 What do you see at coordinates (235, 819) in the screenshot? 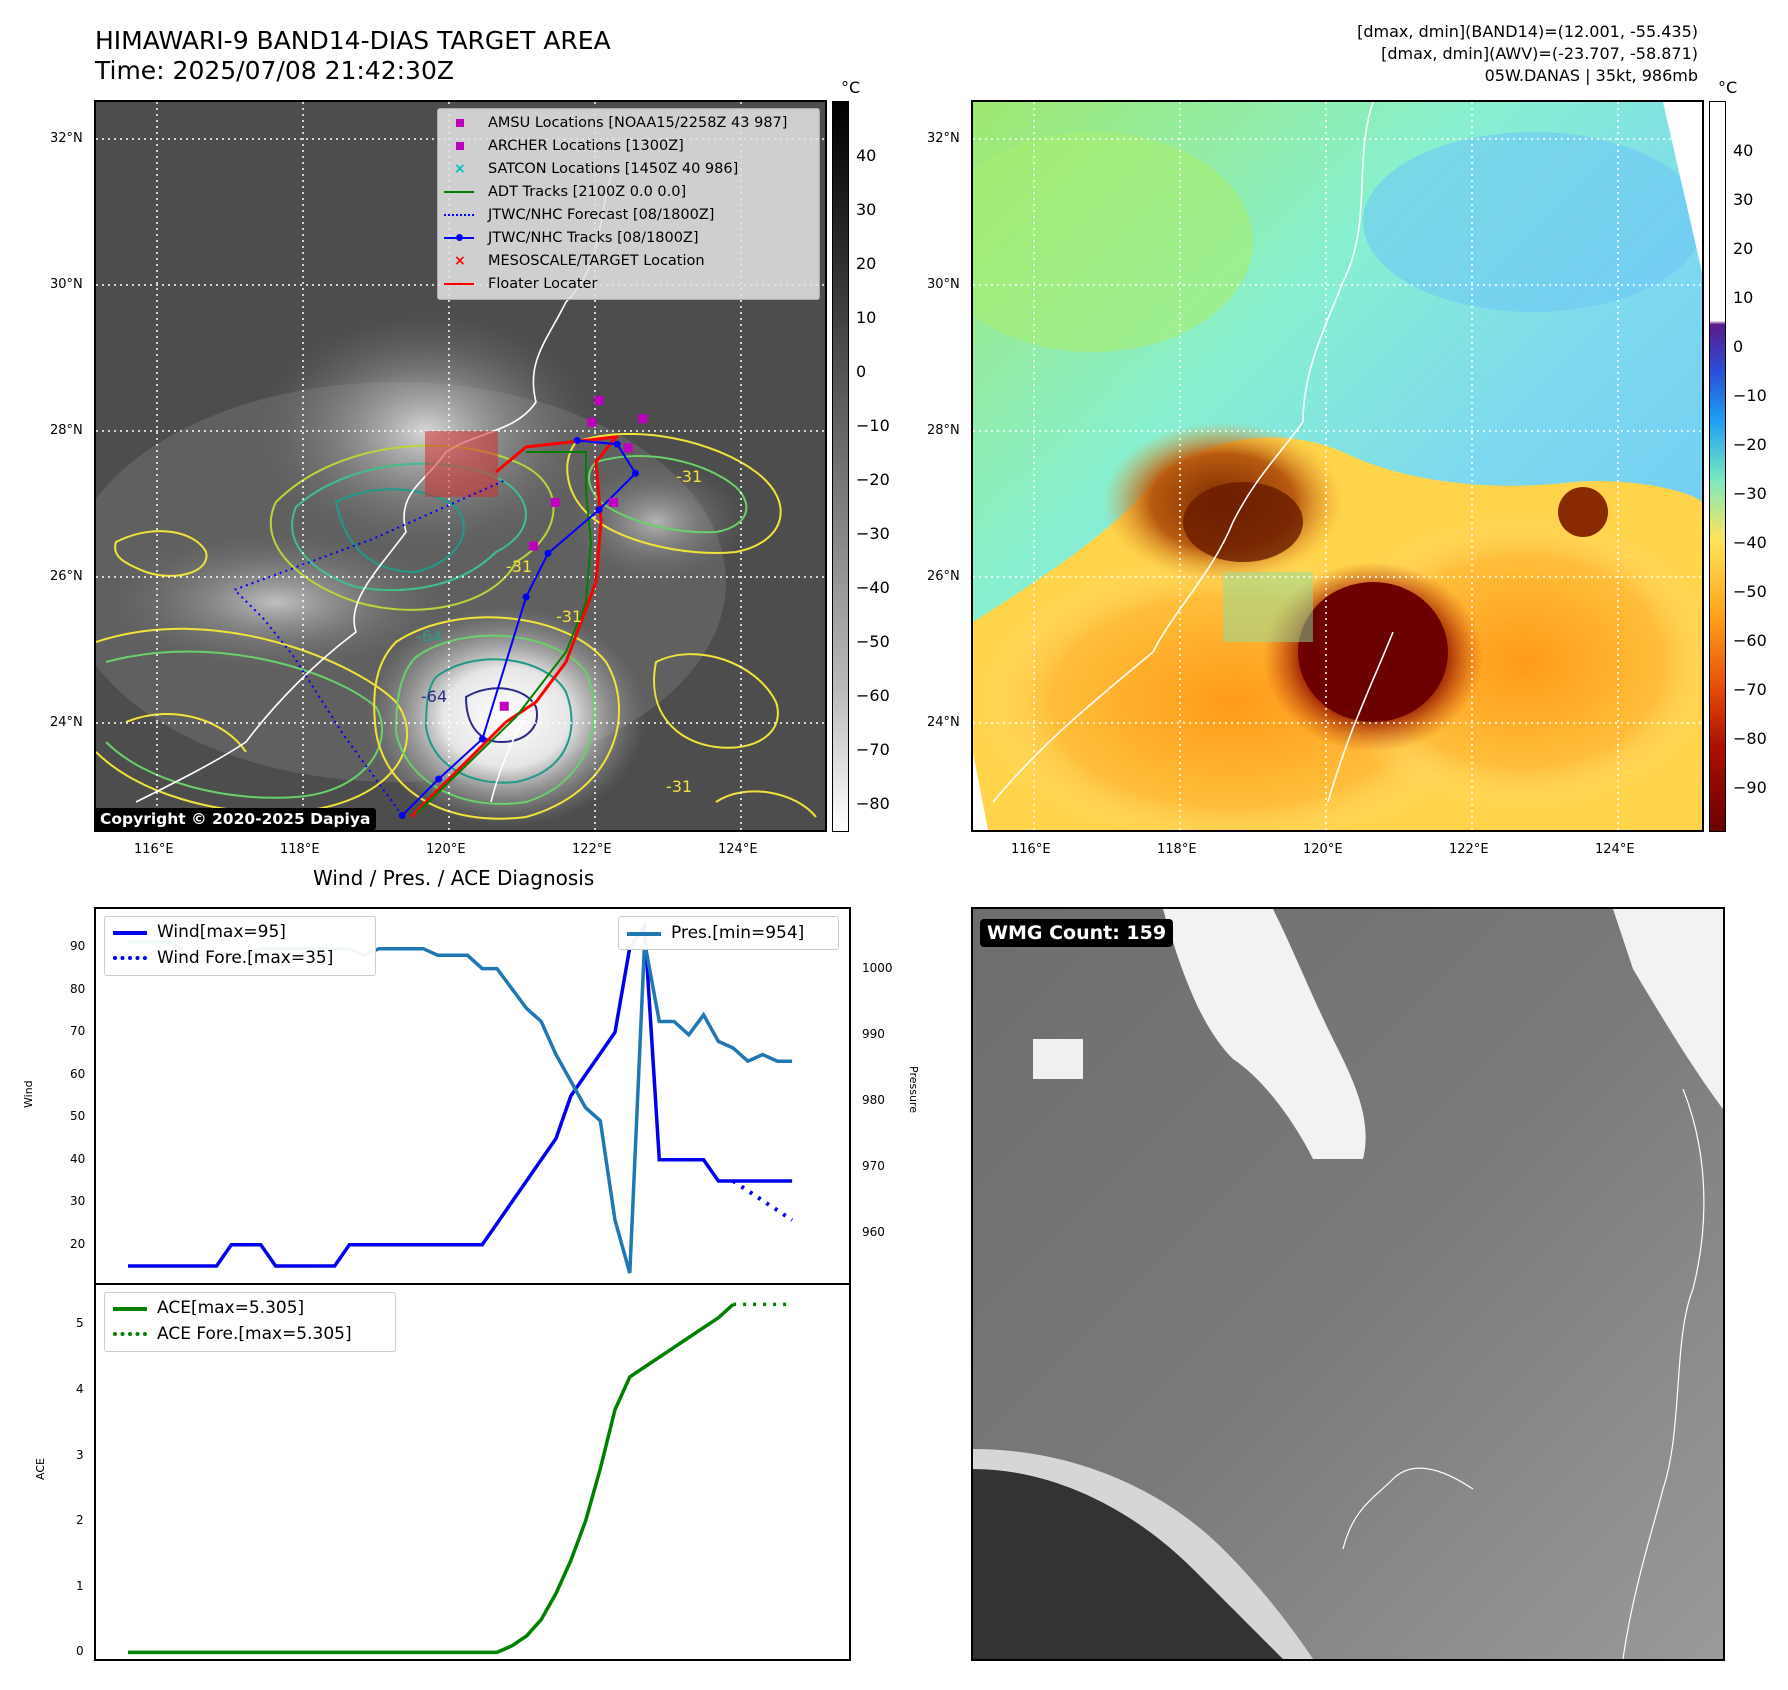
I see `copyright-badge: Copyright © 2020-2025 Dapiya` at bounding box center [235, 819].